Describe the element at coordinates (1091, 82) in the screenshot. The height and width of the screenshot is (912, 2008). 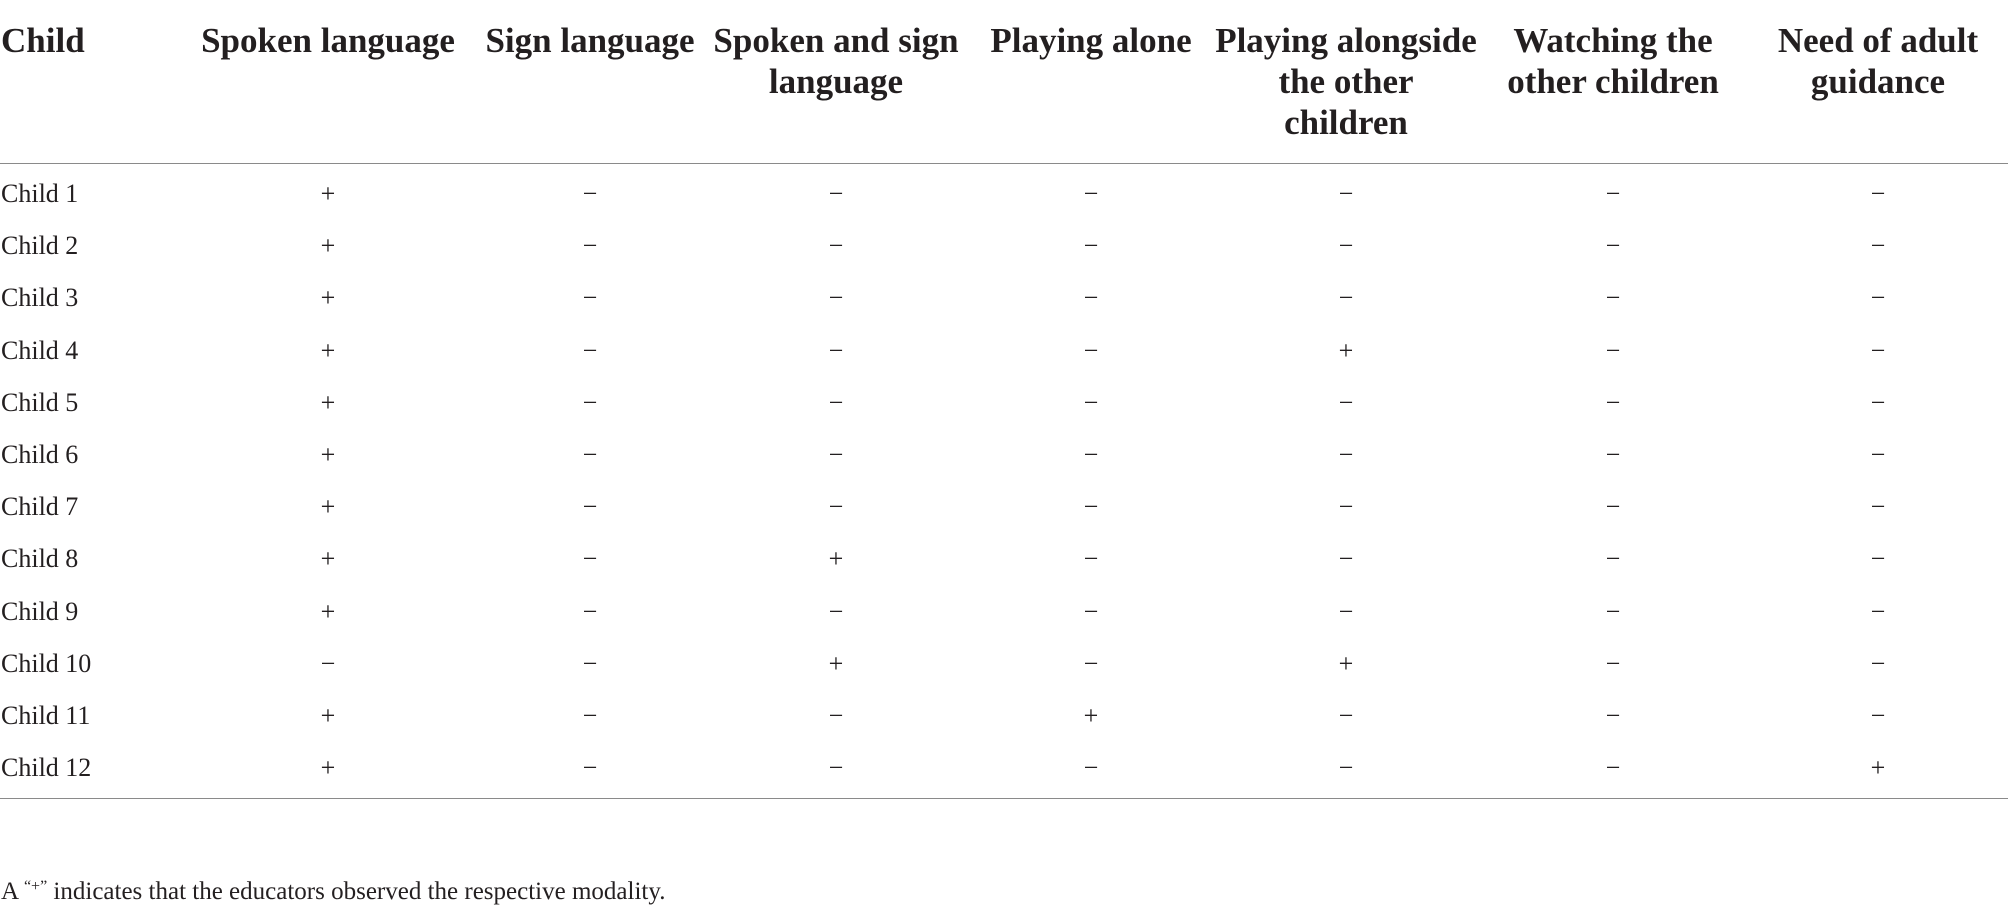
I see `column-header: Playing alone` at that location.